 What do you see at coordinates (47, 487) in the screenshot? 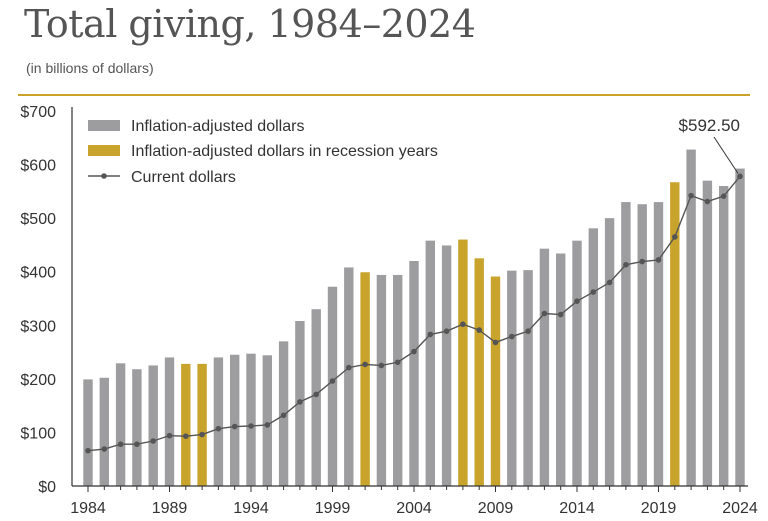
I see `y-tick-label: $0` at bounding box center [47, 487].